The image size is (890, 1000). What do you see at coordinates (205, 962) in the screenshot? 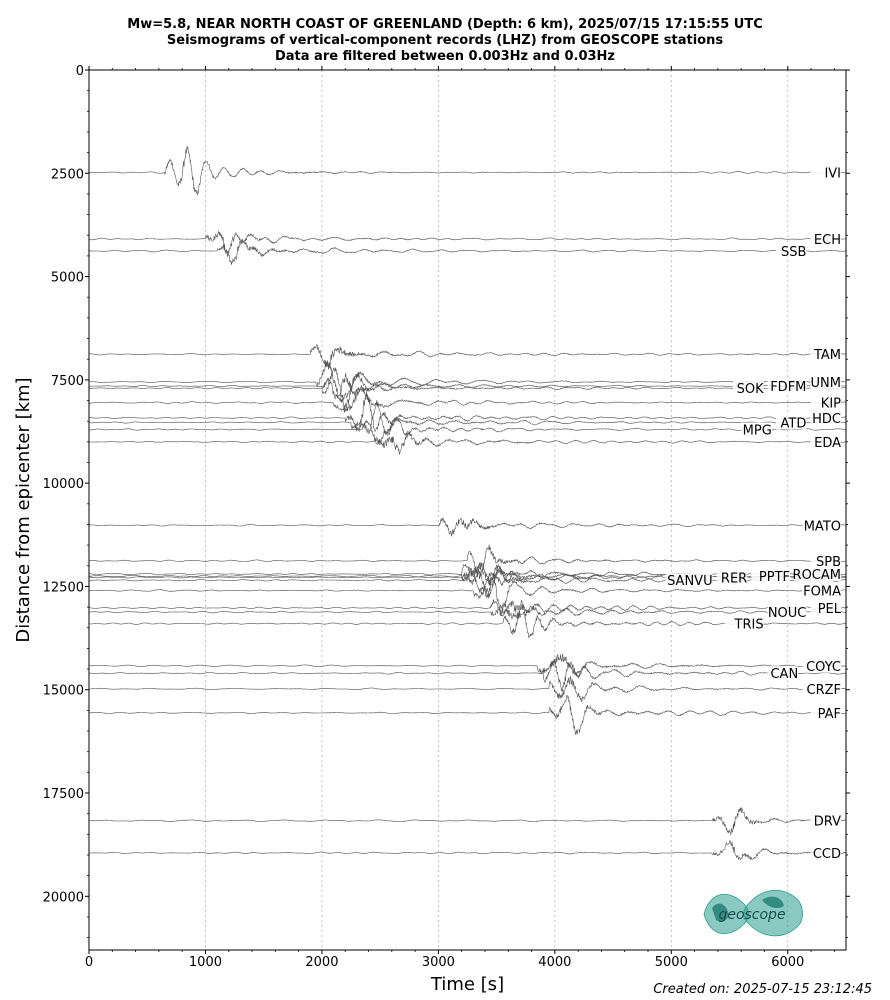
I see `x-tick-label-1000: 1000` at bounding box center [205, 962].